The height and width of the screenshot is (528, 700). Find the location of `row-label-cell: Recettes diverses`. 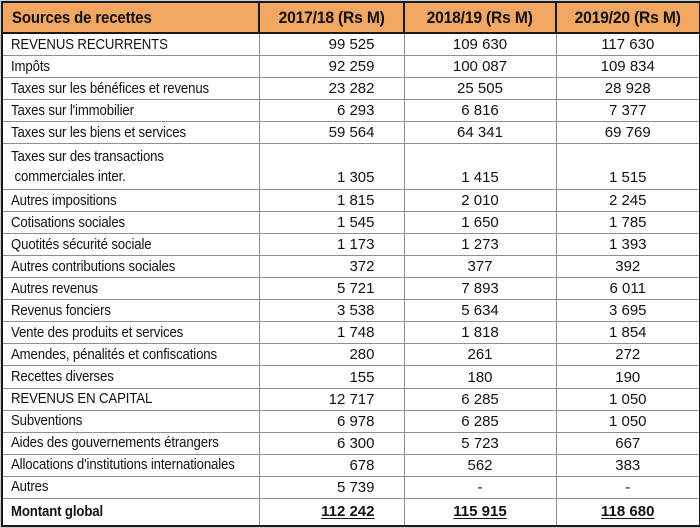

row-label-cell: Recettes diverses is located at coordinates (130, 377).